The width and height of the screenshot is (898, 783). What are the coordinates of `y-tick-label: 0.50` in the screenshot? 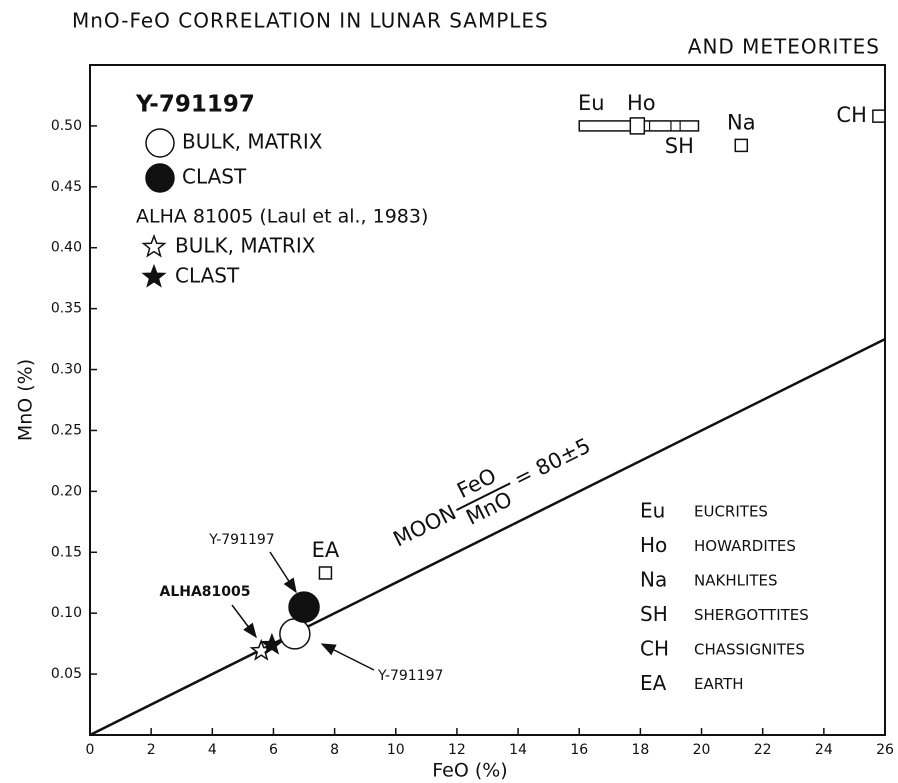 It's located at (66, 126).